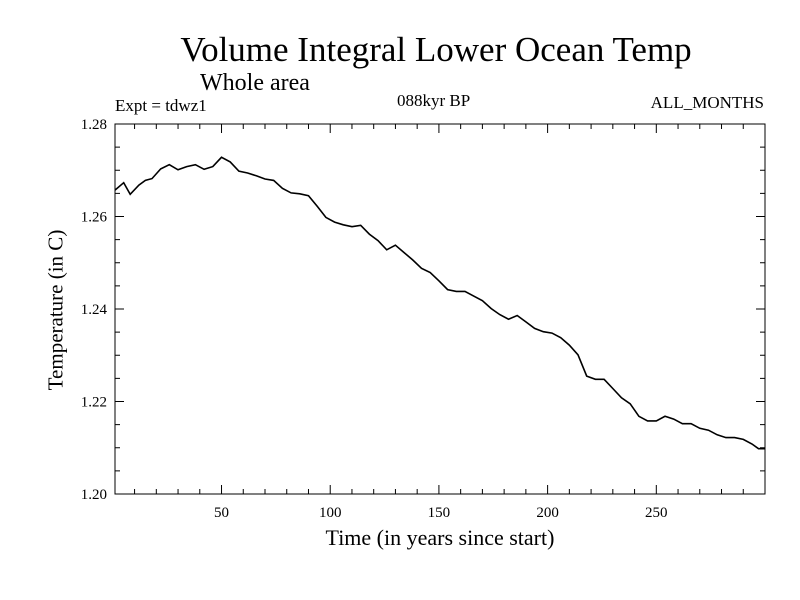 The image size is (800, 600). What do you see at coordinates (547, 513) in the screenshot?
I see `x-tick-label: 200` at bounding box center [547, 513].